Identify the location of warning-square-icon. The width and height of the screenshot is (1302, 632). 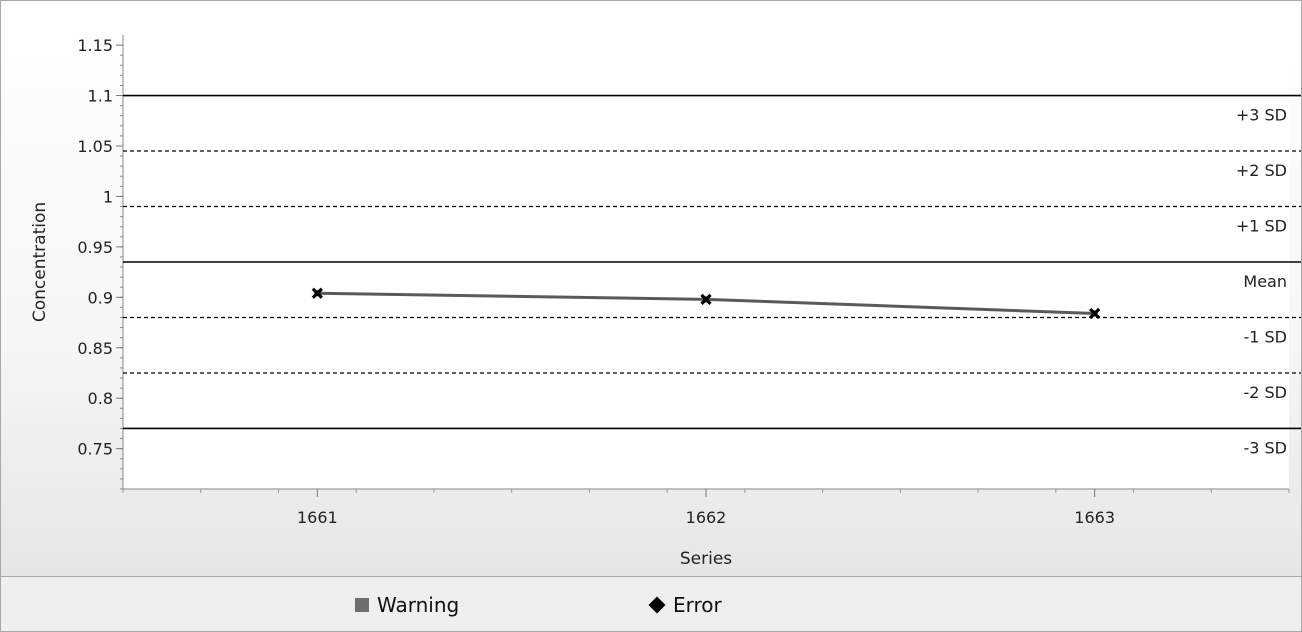
(362, 605).